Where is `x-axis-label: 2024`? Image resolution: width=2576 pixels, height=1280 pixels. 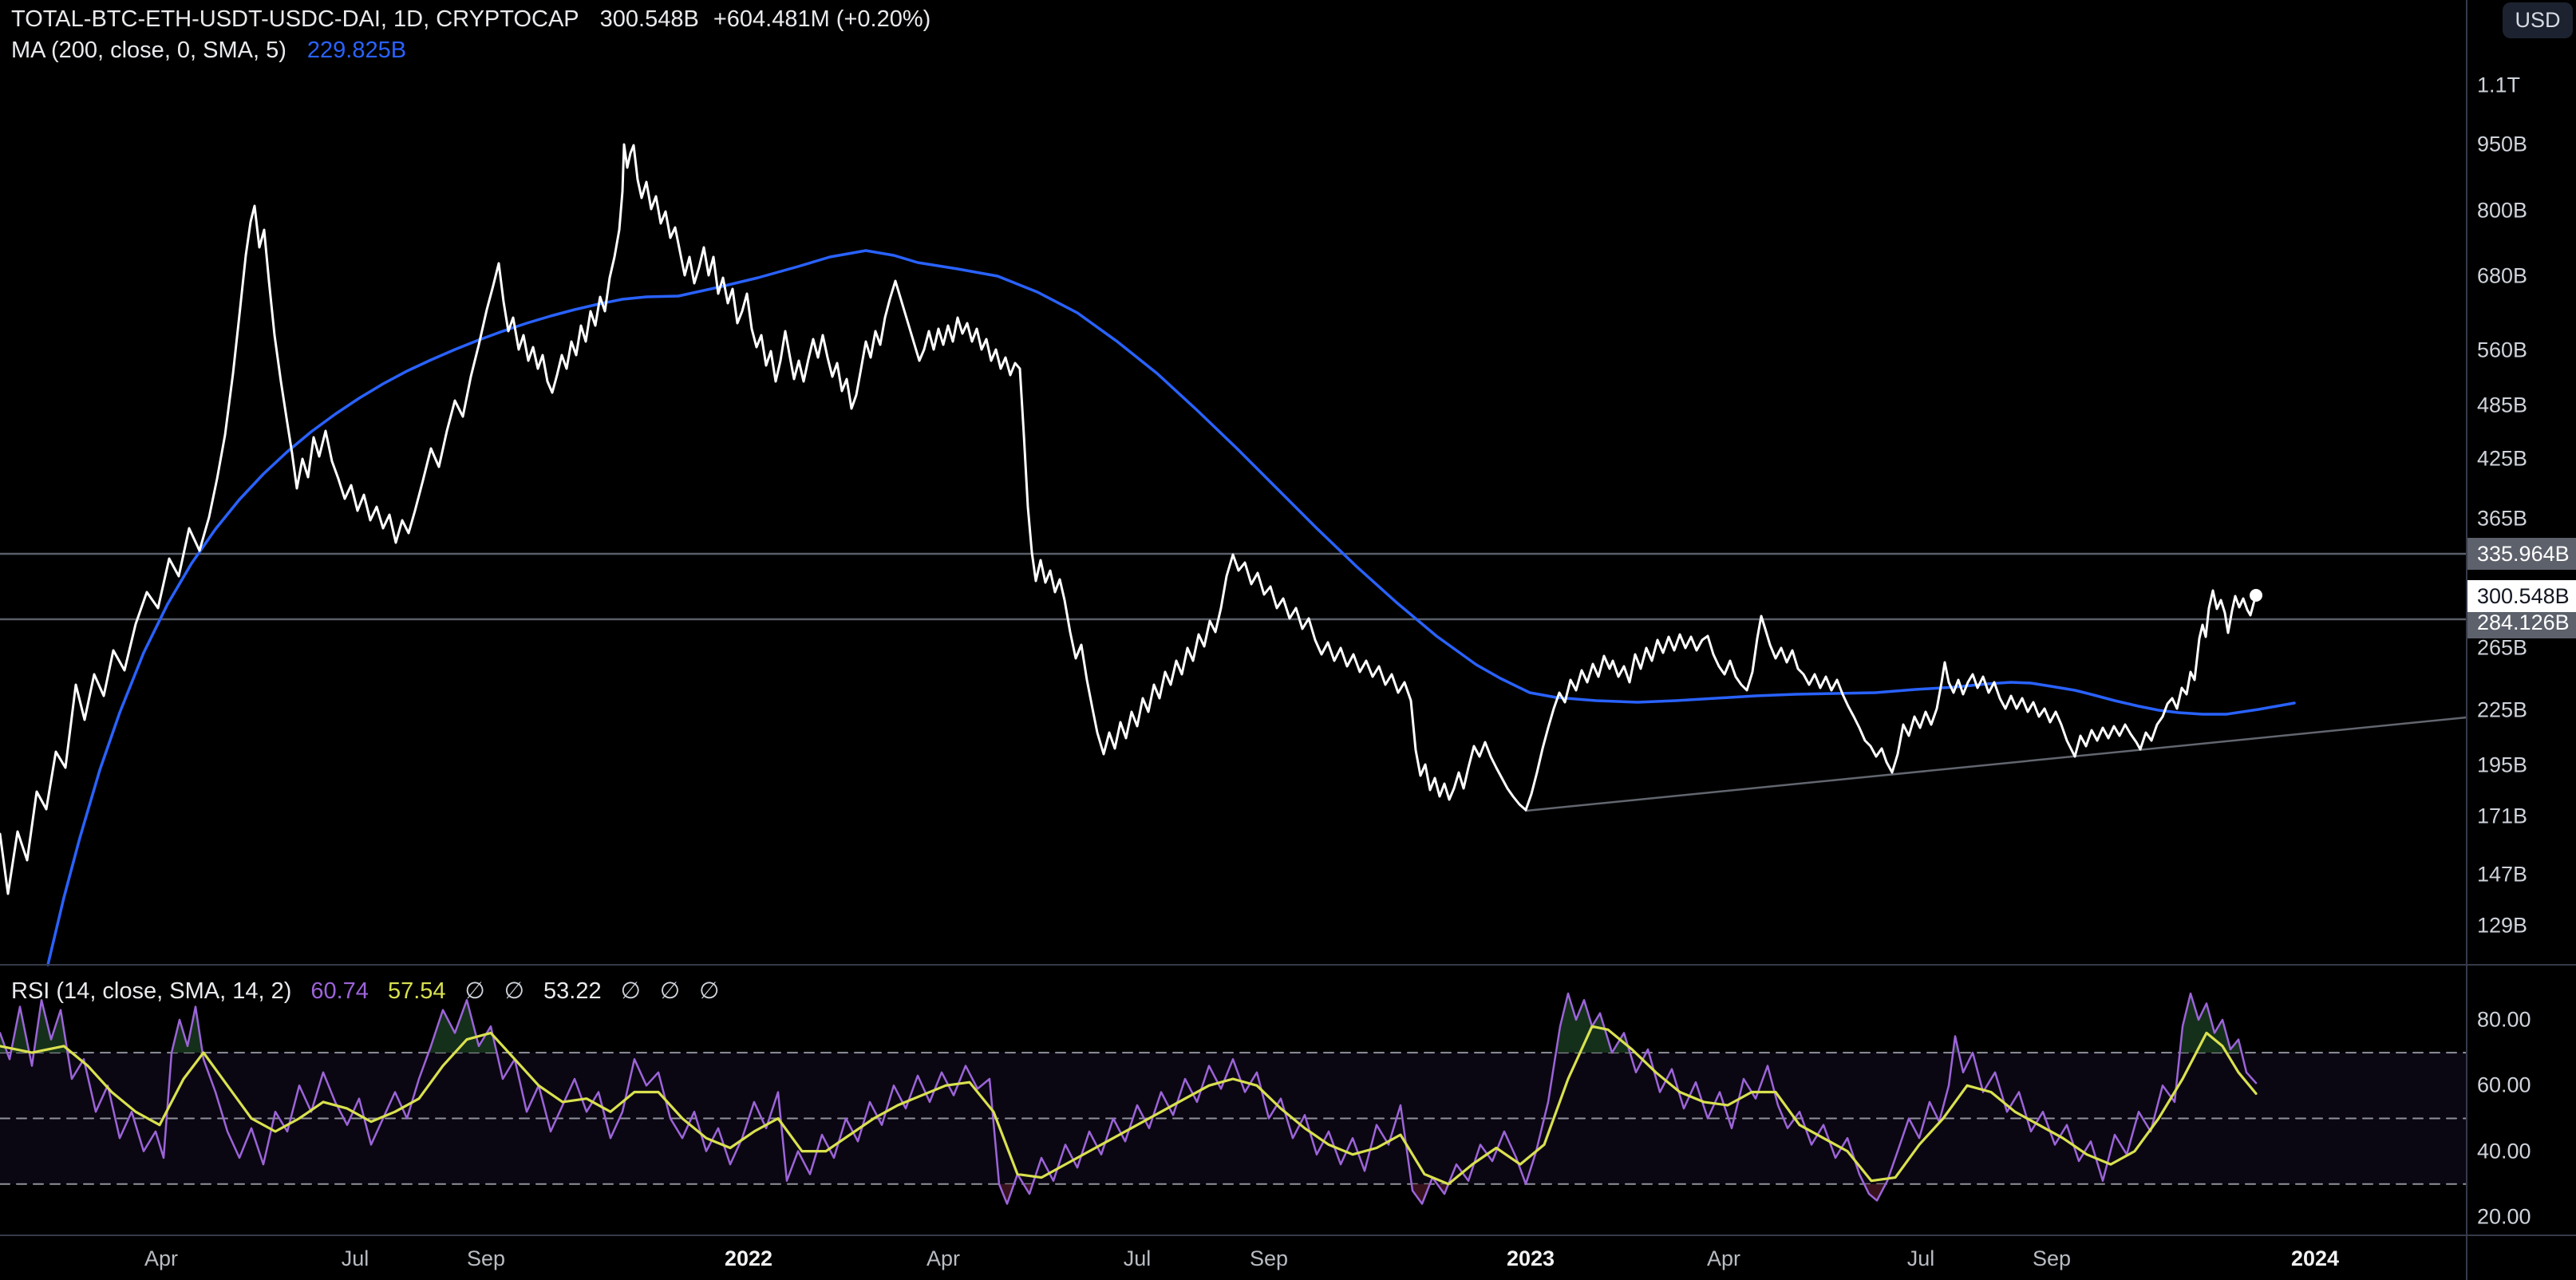
x-axis-label: 2024 is located at coordinates (2315, 1258).